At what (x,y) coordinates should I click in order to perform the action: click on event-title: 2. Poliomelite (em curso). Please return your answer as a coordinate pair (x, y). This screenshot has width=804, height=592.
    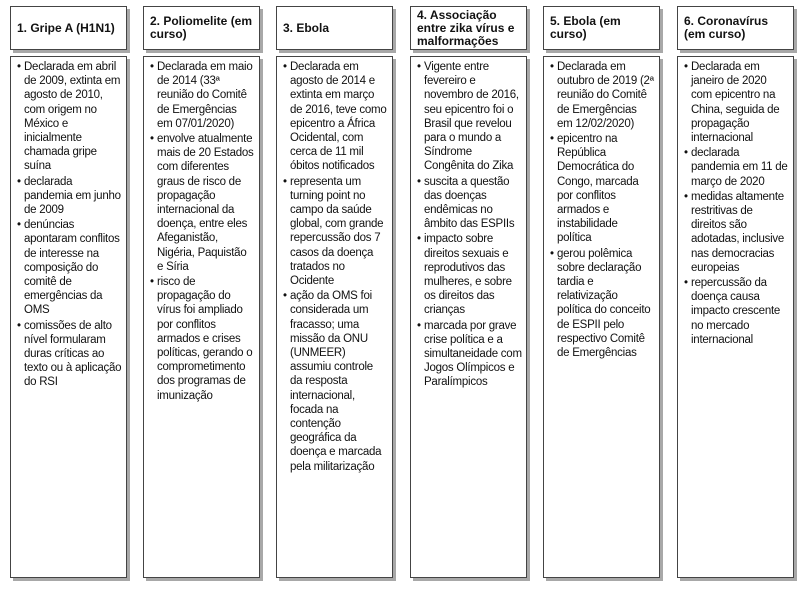
    Looking at the image, I should click on (201, 27).